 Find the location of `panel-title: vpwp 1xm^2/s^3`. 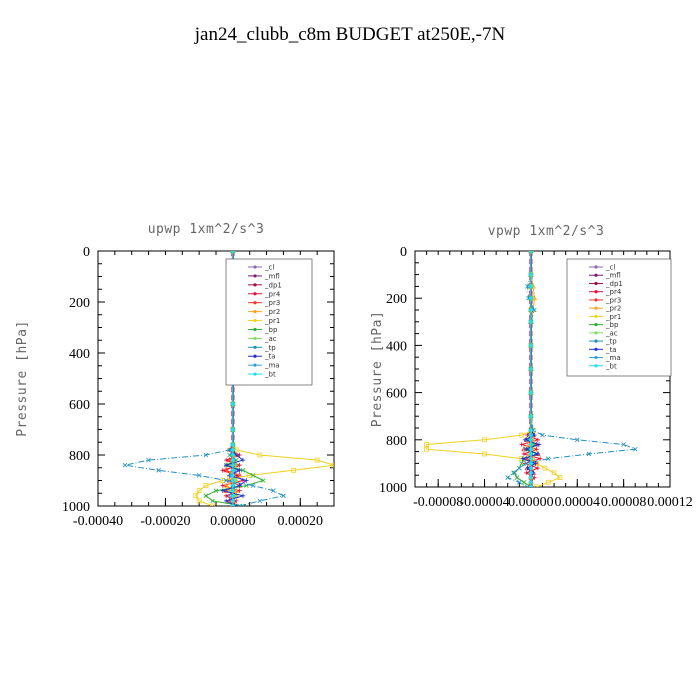

panel-title: vpwp 1xm^2/s^3 is located at coordinates (546, 231).